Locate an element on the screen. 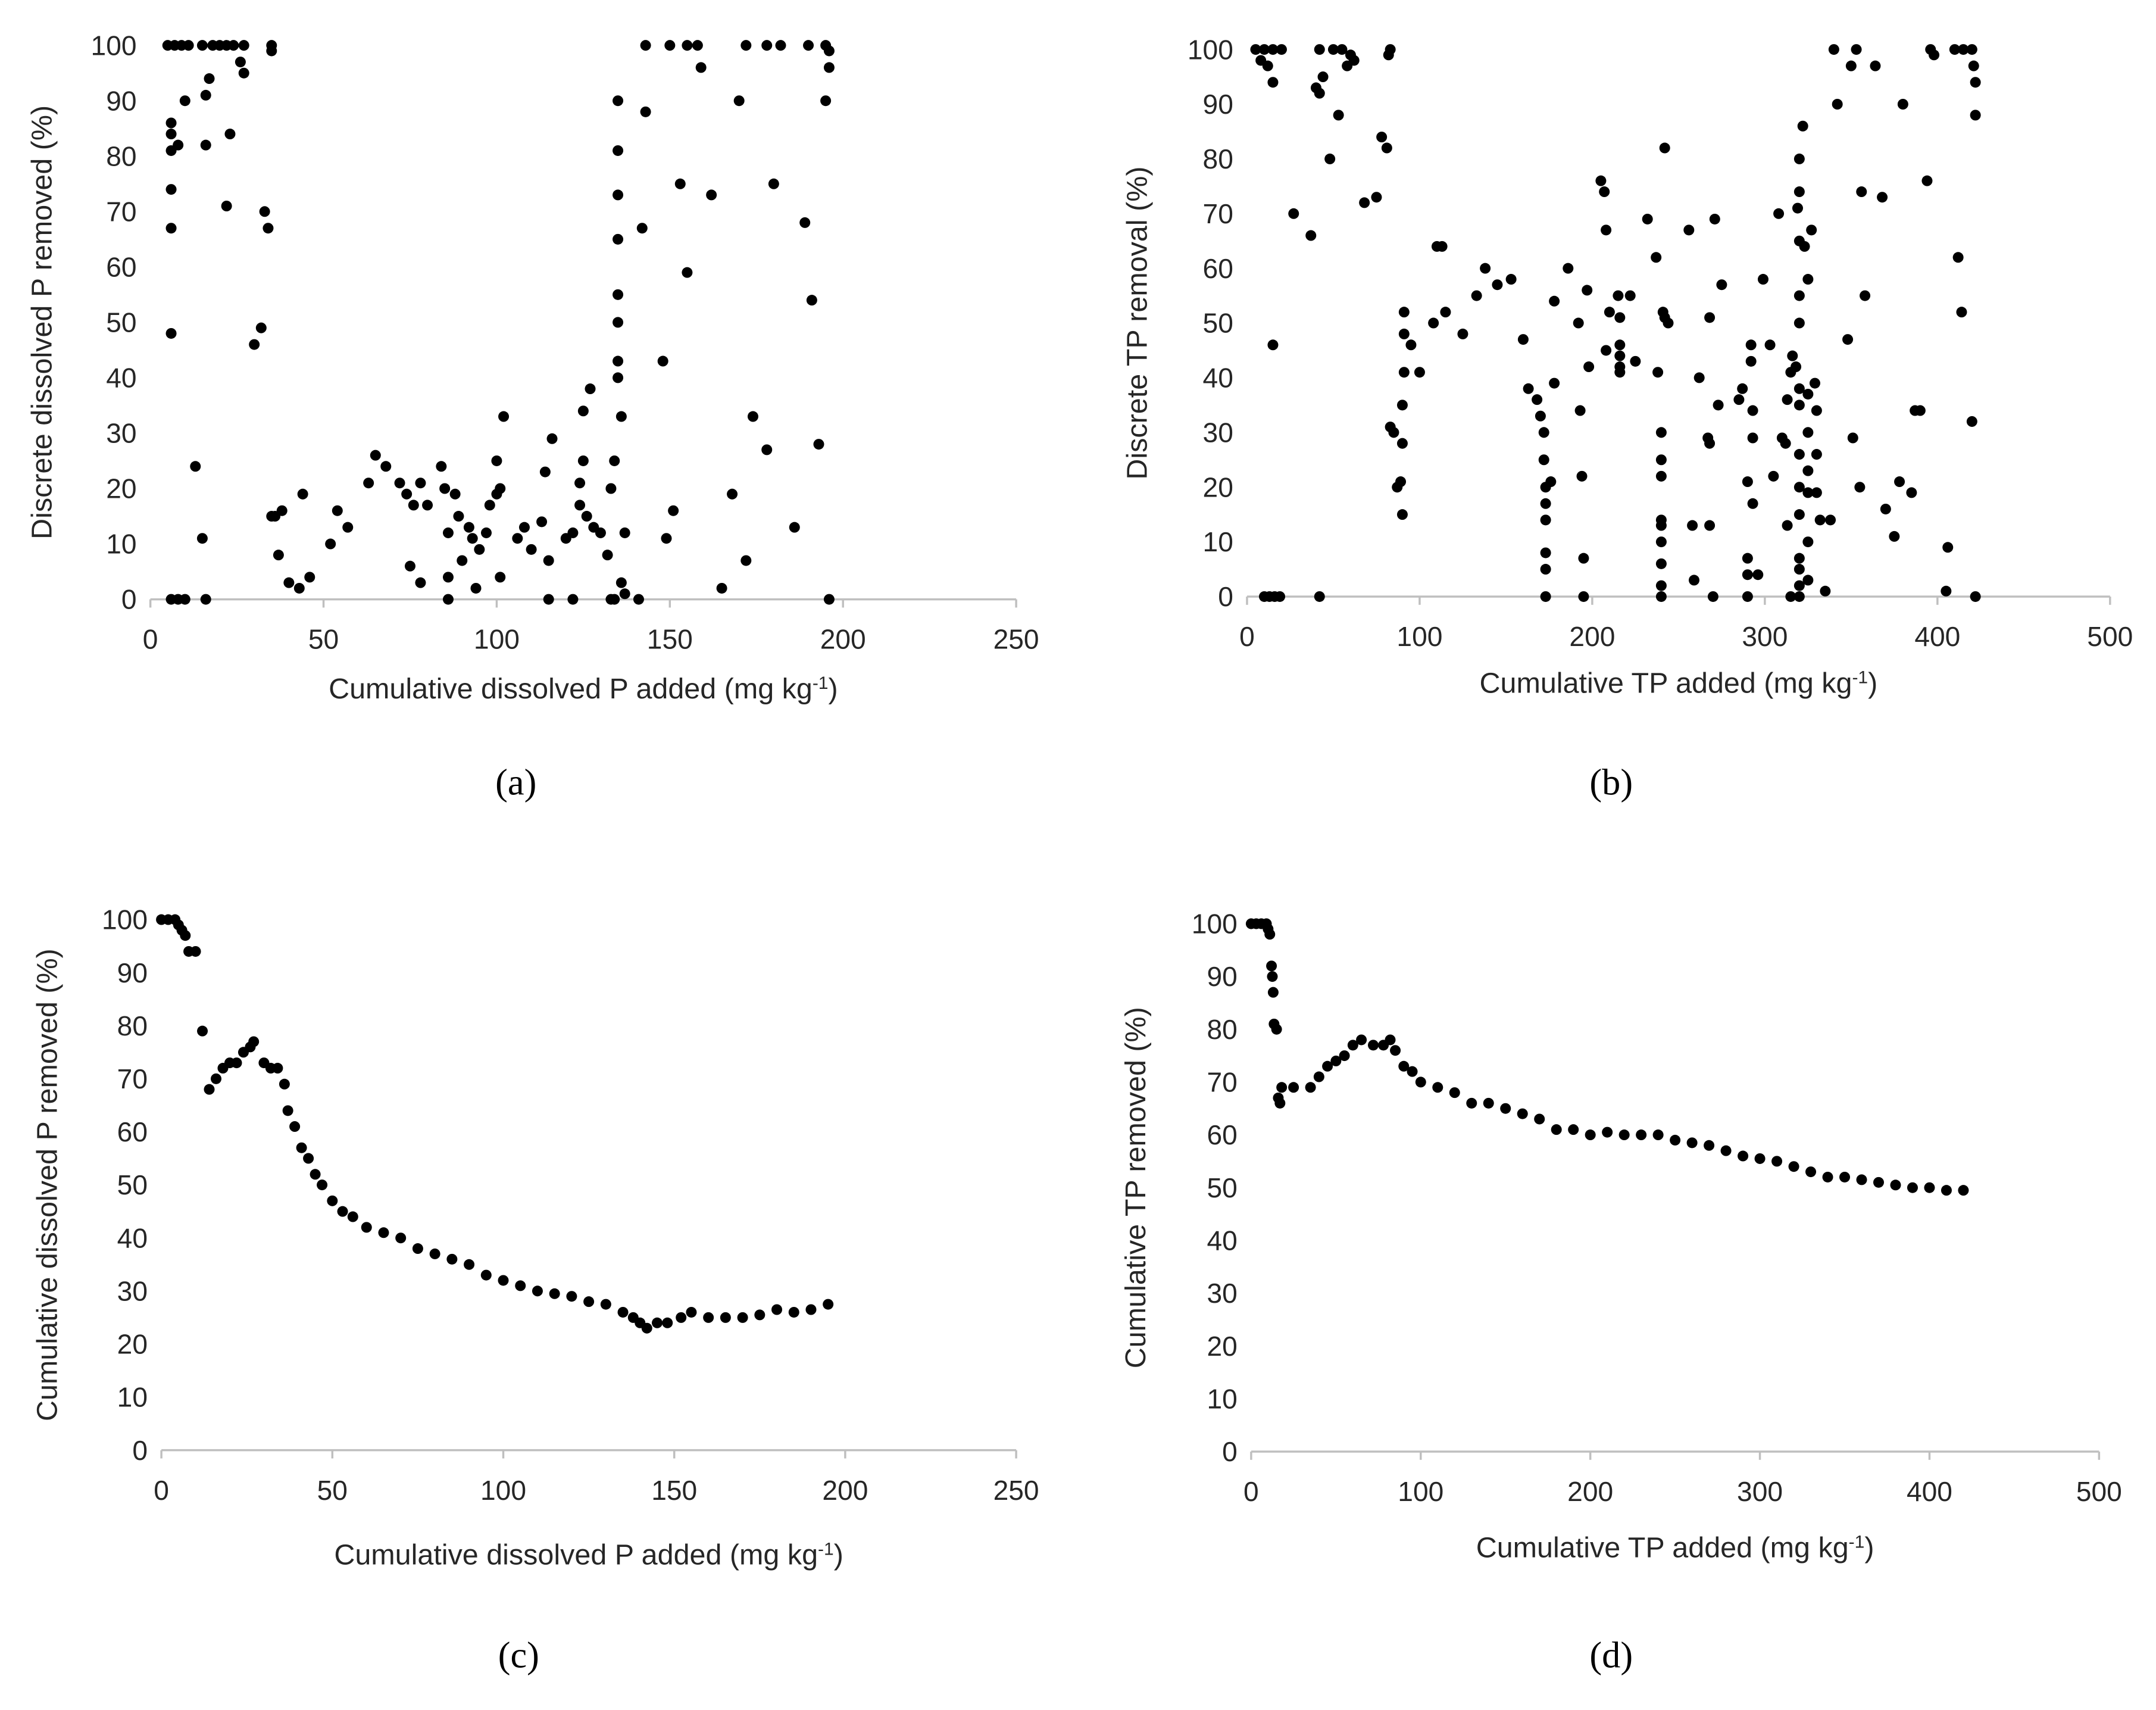  y-tick-label: 60 is located at coordinates (1222, 1134).